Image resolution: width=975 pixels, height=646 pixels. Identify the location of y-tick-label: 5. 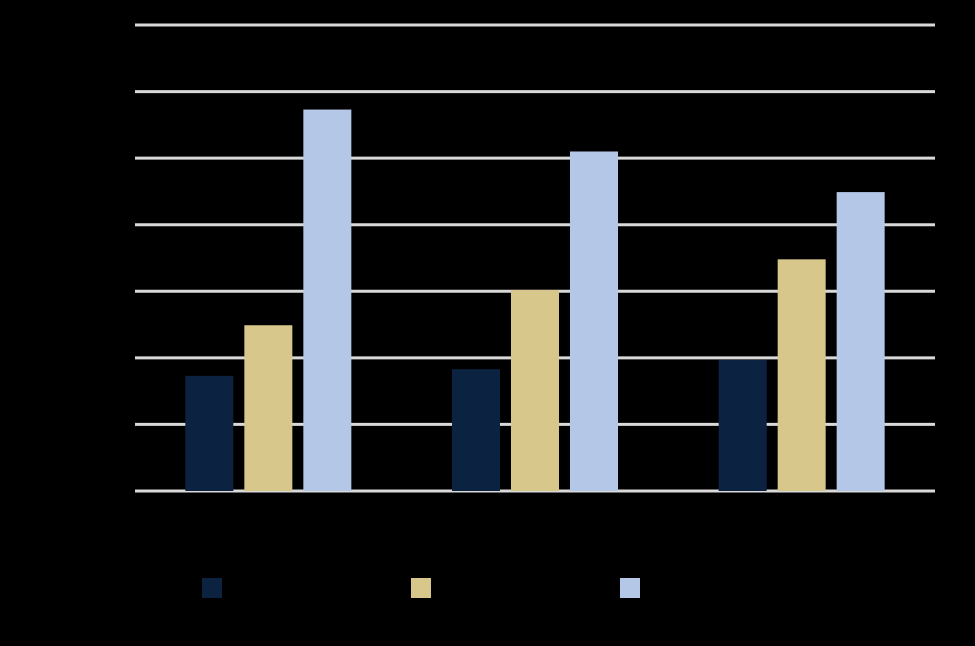
(121, 157).